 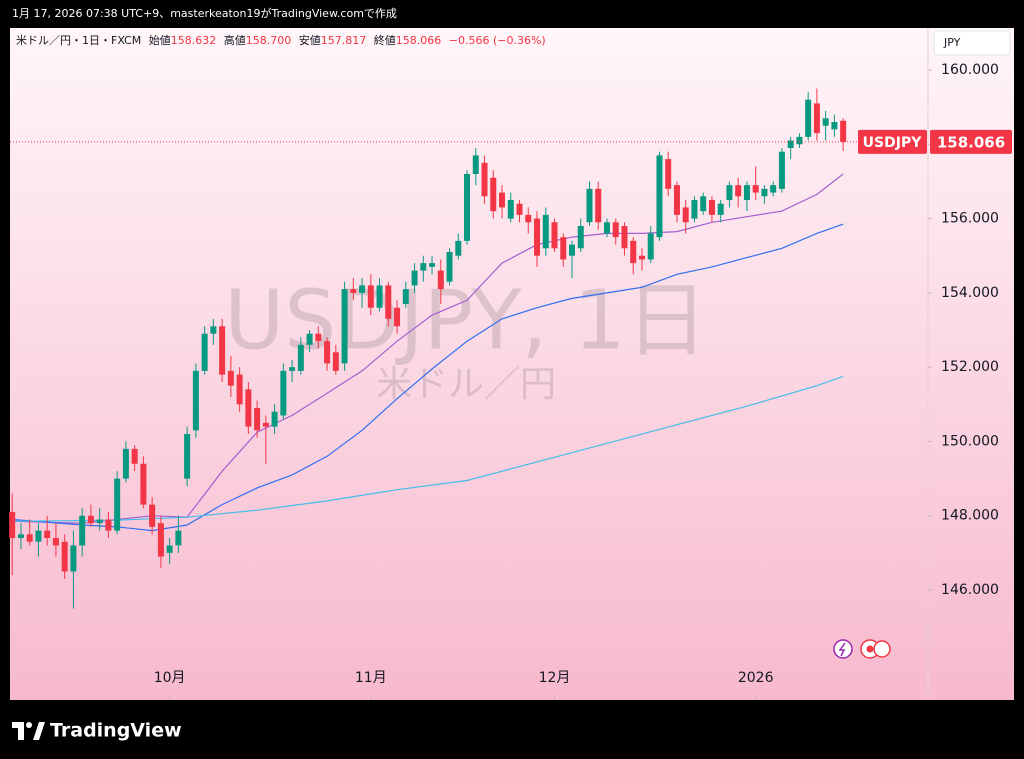 I want to click on icon-glyph, so click(x=870, y=649).